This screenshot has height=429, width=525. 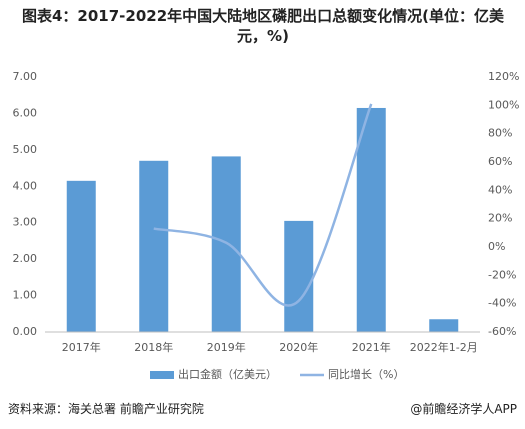 I want to click on x-tick-label: 2017年, so click(x=81, y=347).